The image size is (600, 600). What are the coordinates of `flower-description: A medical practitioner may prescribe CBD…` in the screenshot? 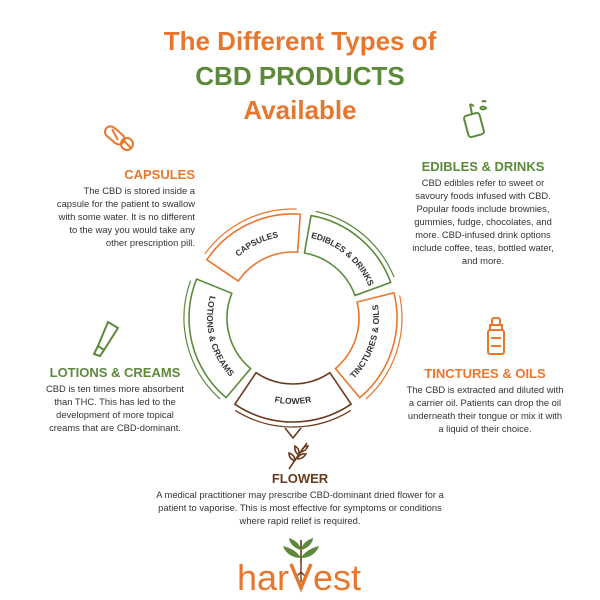 It's located at (300, 507).